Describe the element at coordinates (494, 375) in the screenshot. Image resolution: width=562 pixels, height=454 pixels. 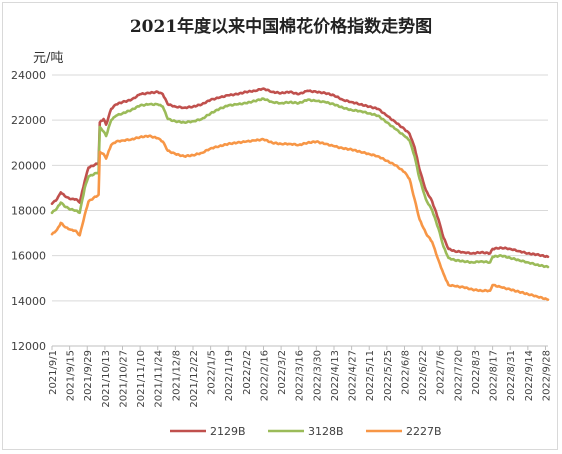
I see `x-tick-label: 2022/8/17` at that location.